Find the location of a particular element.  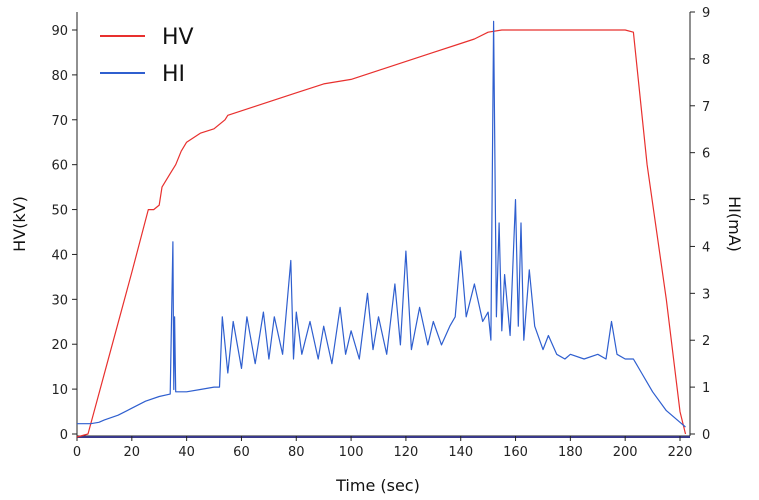

x-tick-label: 60 is located at coordinates (241, 452).